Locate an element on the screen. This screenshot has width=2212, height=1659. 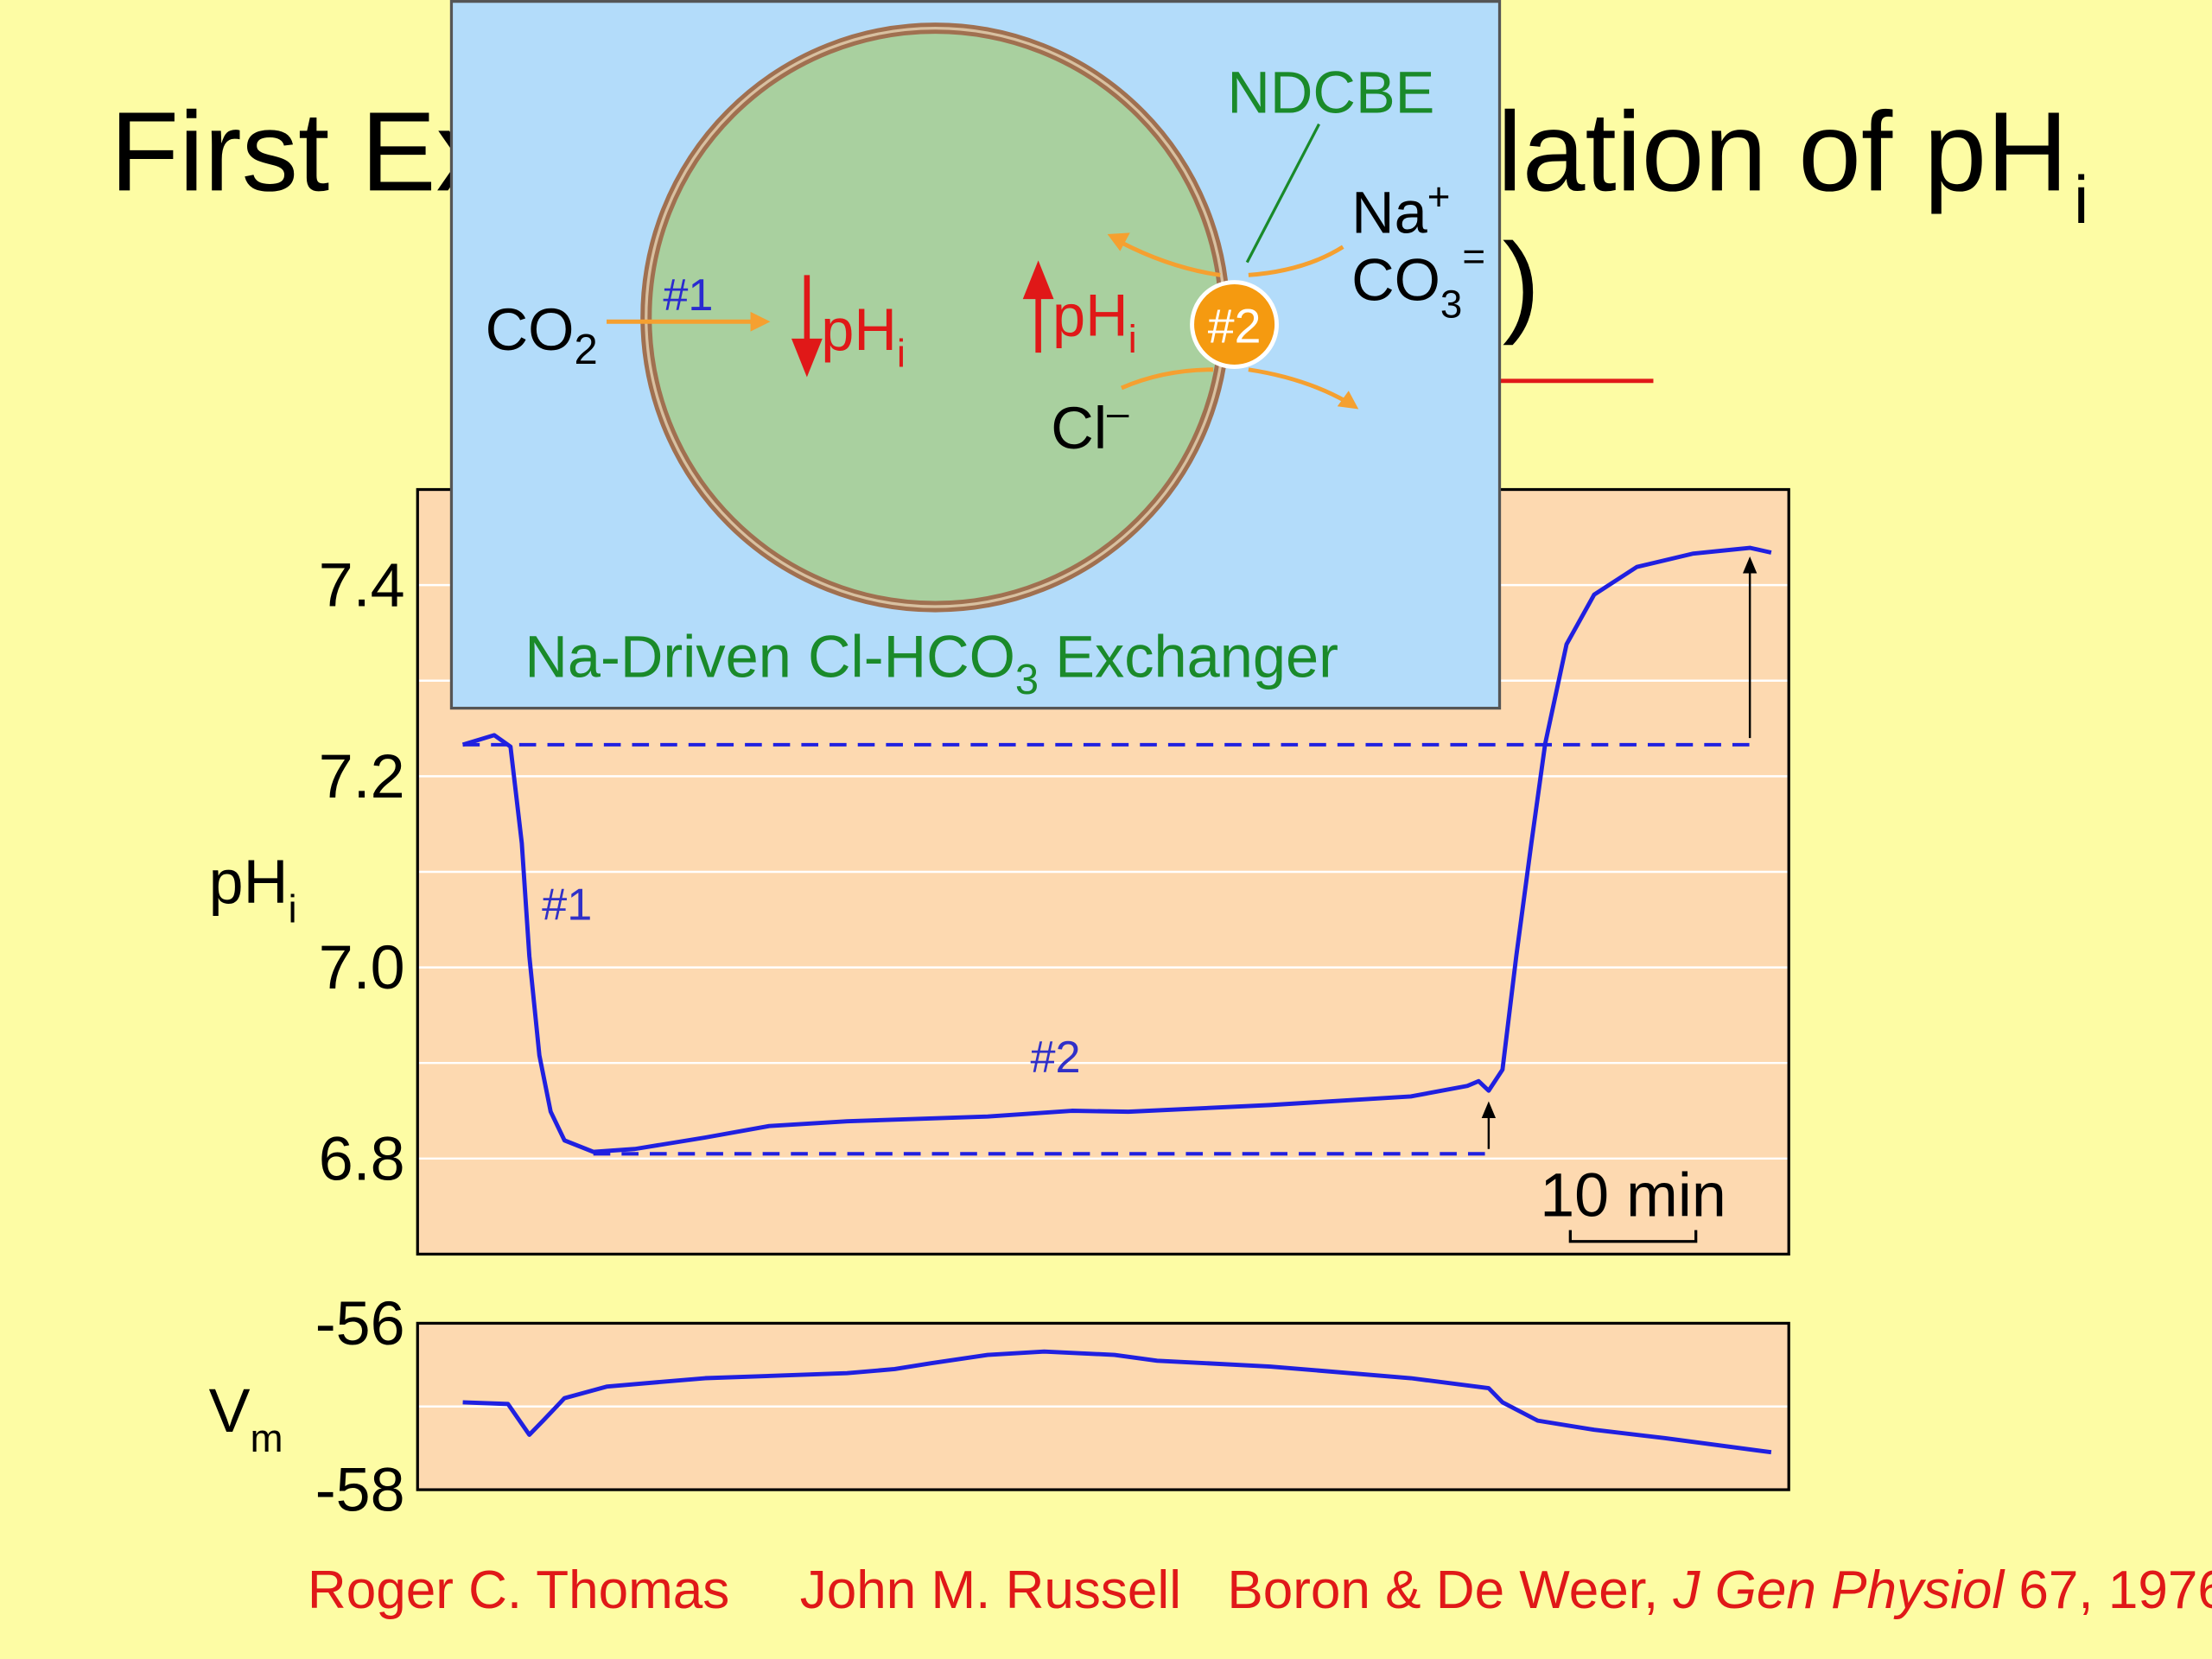
citation: Boron & De Weer, J Gen Physiol 67, 1976 is located at coordinates (1719, 1590).